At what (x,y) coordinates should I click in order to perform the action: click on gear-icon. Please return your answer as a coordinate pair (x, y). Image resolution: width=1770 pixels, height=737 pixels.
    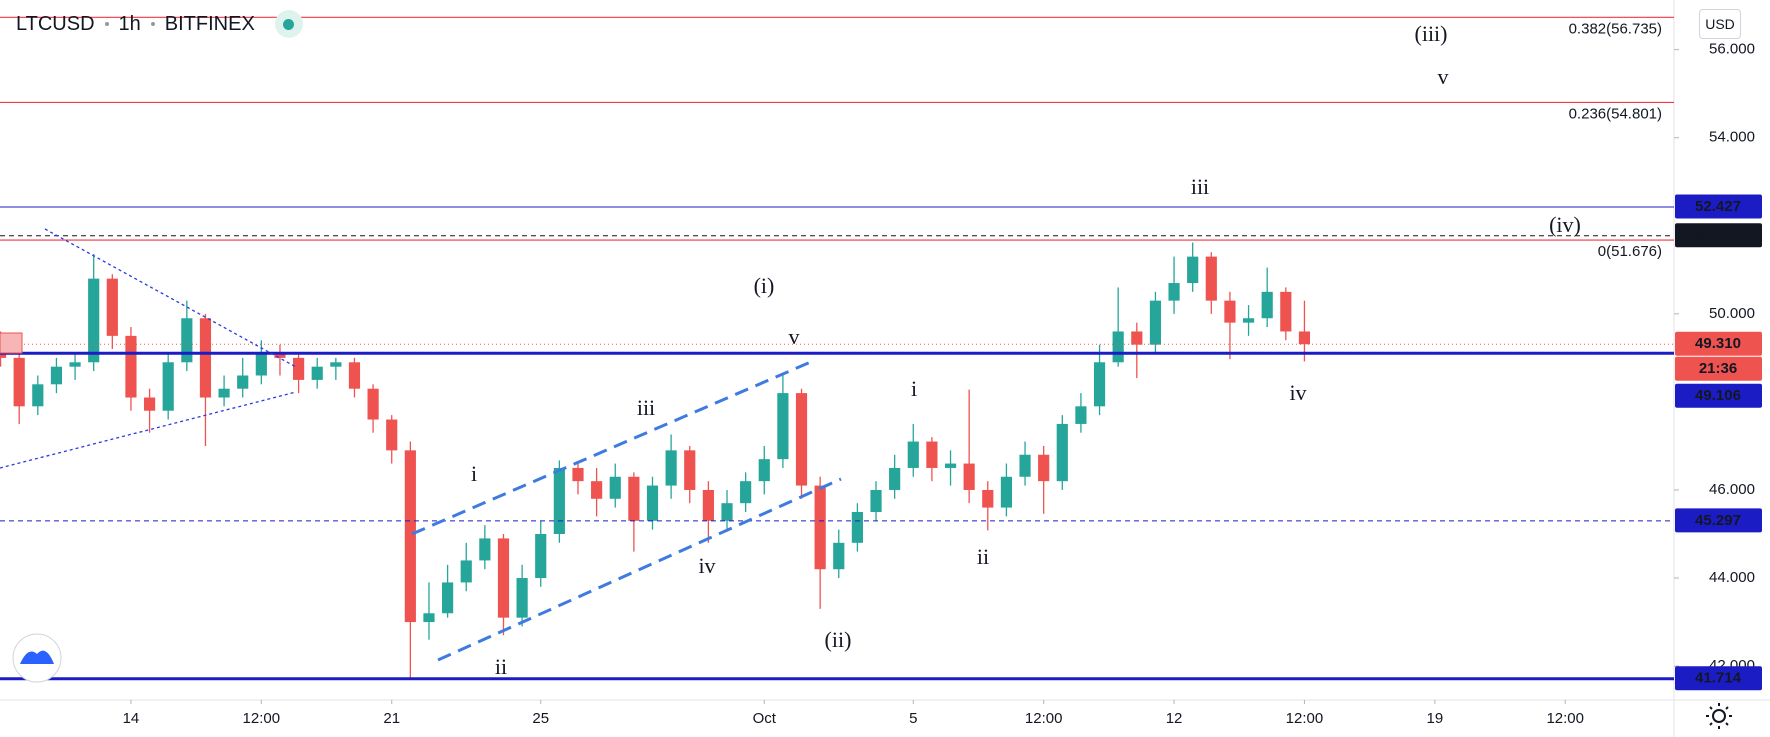
    Looking at the image, I should click on (1719, 716).